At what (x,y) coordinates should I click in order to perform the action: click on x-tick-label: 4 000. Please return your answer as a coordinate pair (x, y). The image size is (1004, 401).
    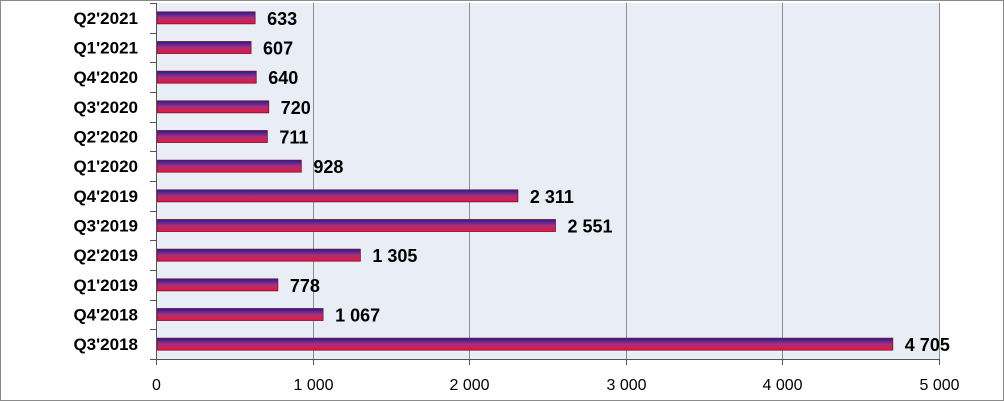
    Looking at the image, I should click on (782, 385).